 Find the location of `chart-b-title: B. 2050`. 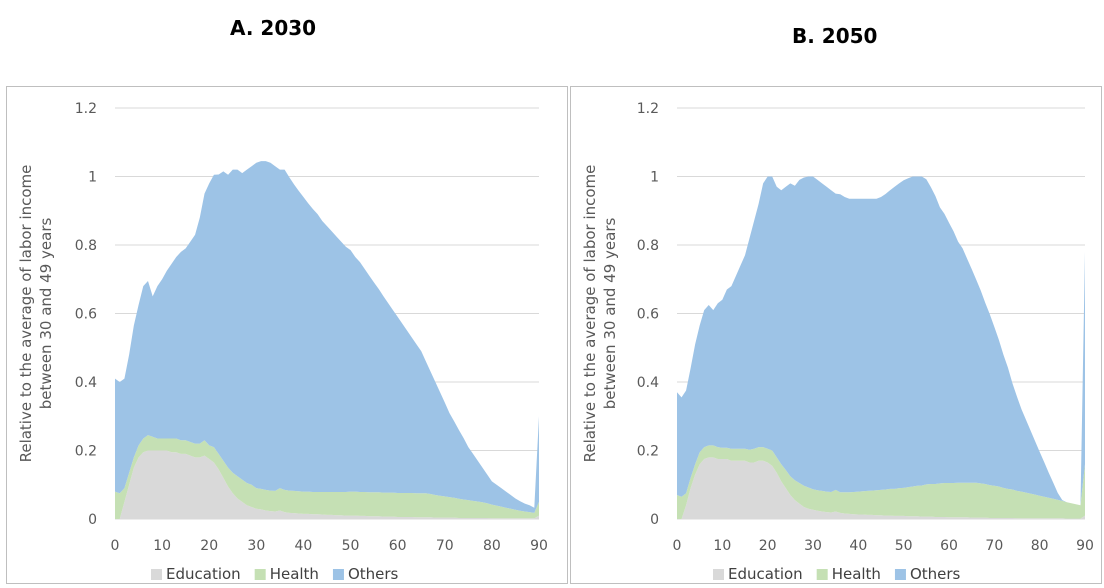

chart-b-title: B. 2050 is located at coordinates (835, 36).